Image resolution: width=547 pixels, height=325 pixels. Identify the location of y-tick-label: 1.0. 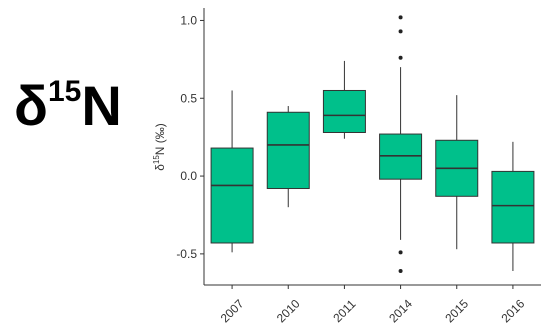
(188, 20).